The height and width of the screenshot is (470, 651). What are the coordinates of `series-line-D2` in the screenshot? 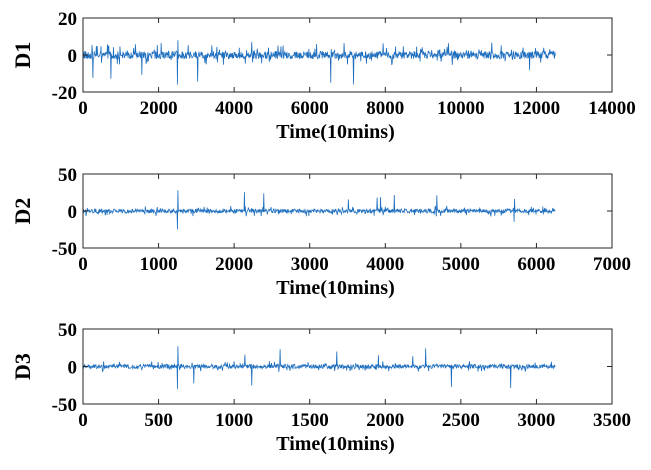 It's located at (319, 210).